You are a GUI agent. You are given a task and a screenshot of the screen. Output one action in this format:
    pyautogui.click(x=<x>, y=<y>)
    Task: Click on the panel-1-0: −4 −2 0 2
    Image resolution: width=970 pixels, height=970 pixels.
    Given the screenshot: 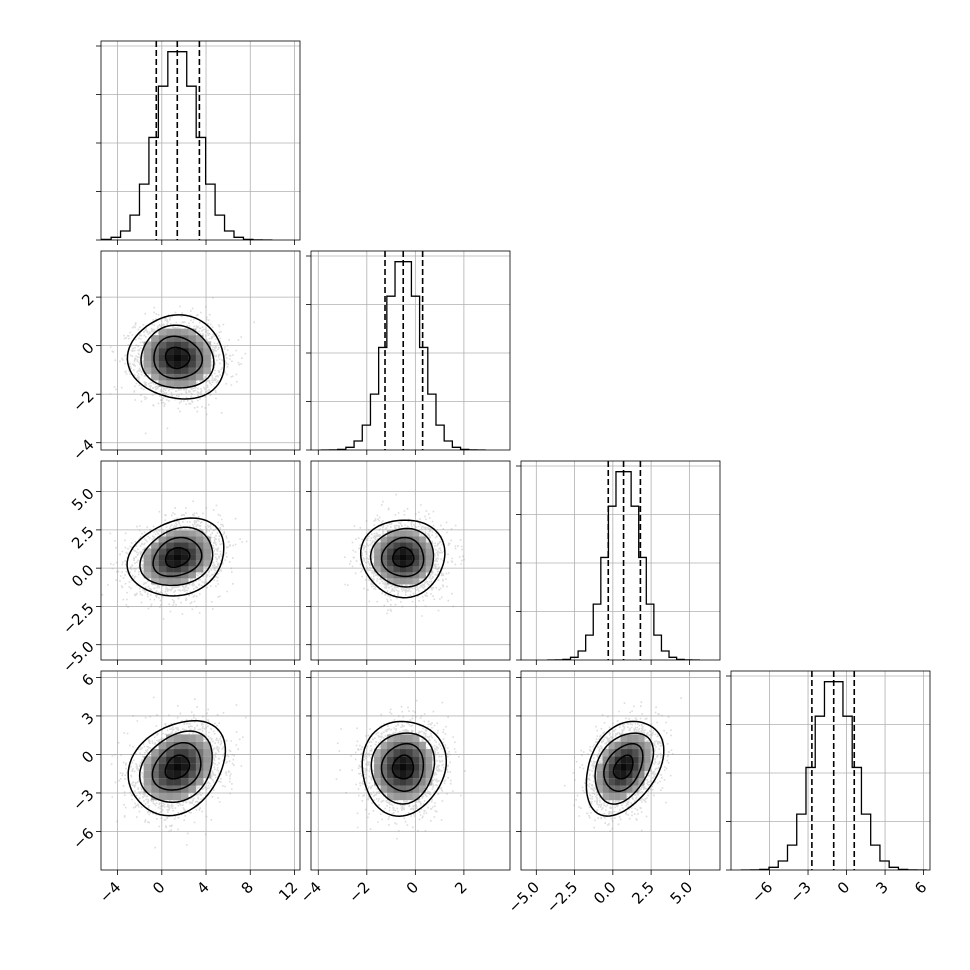 What is the action you would take?
    pyautogui.click(x=185, y=357)
    